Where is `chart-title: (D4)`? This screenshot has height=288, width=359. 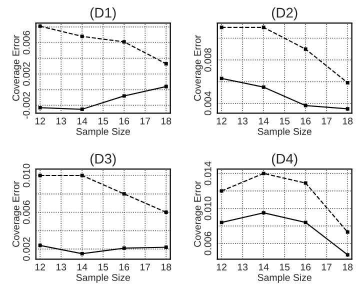 chart-title: (D4) is located at coordinates (285, 159).